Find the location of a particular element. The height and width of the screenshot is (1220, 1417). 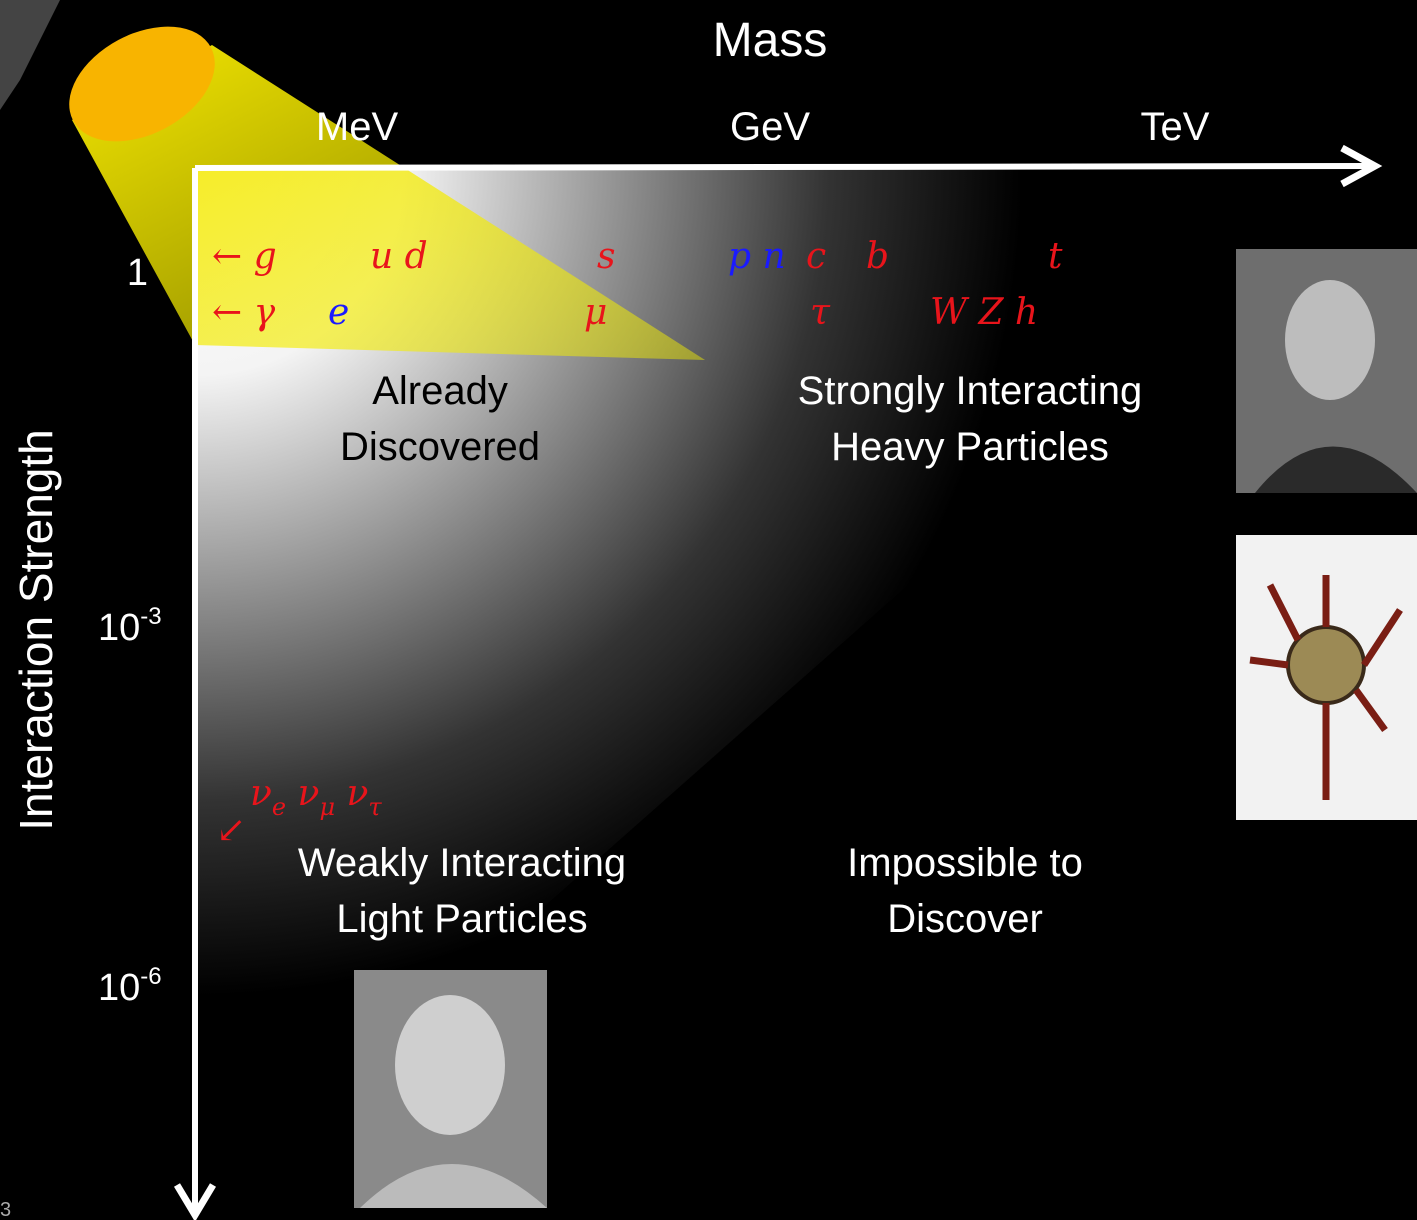

region-label: Already is located at coordinates (440, 391).